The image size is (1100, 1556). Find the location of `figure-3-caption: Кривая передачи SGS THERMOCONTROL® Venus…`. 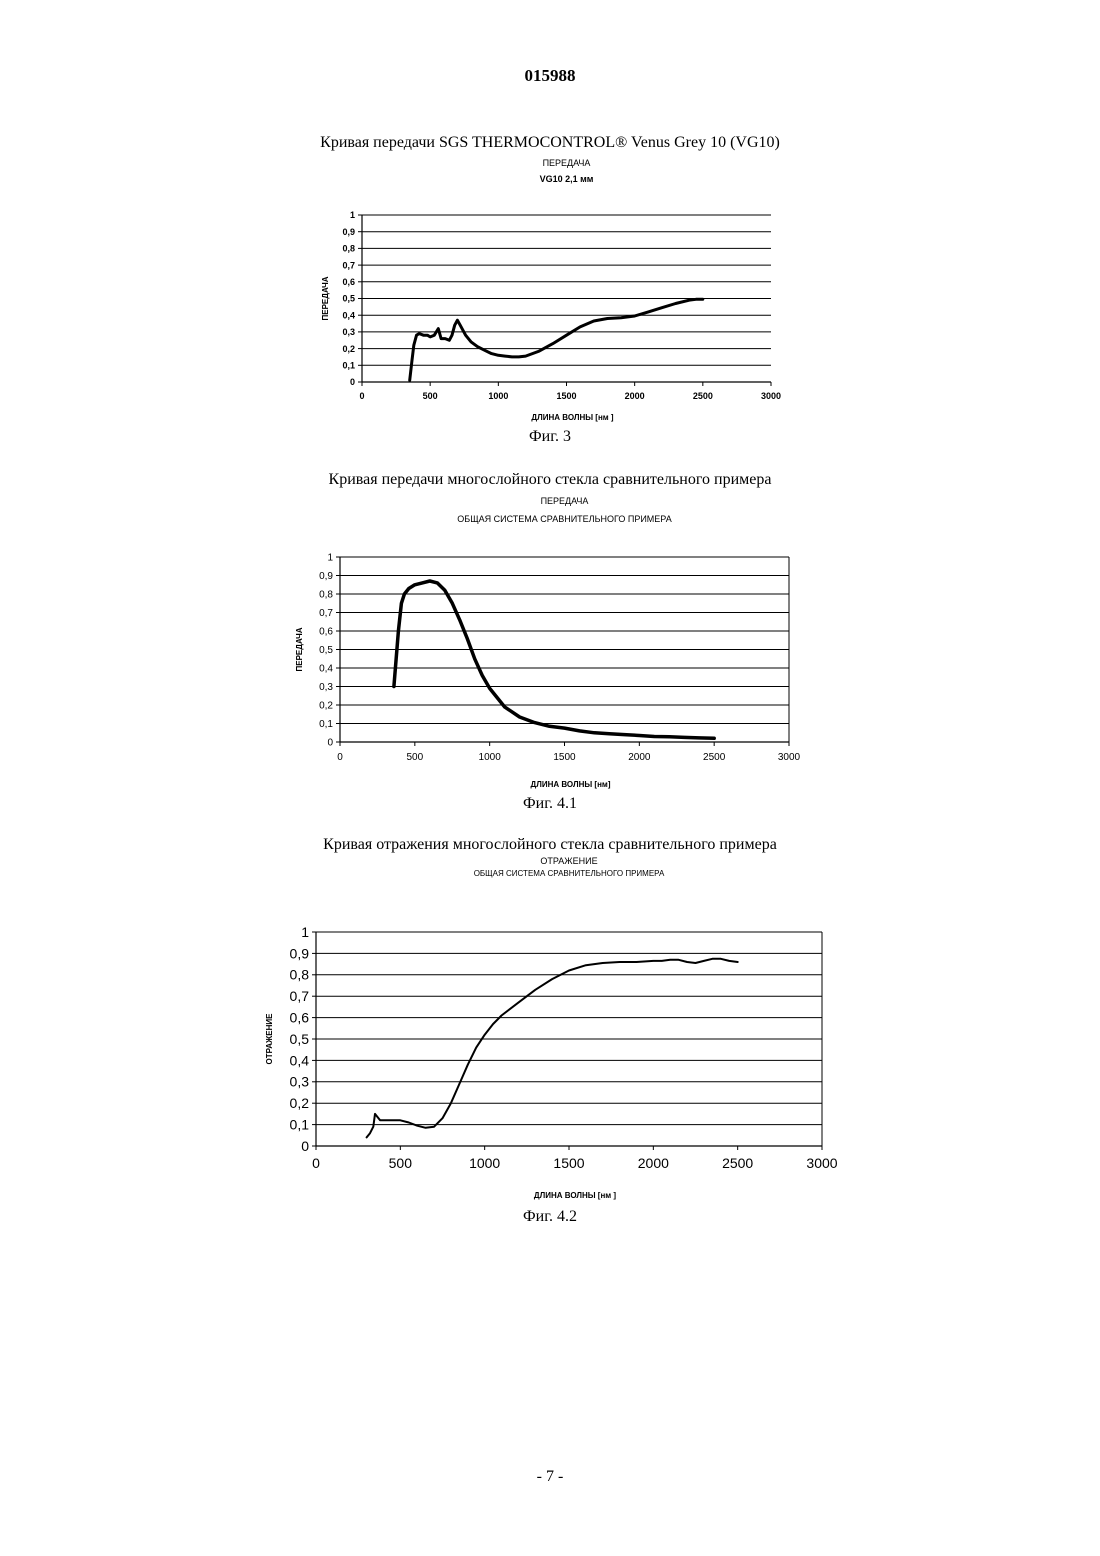

figure-3-caption: Кривая передачи SGS THERMOCONTROL® Venus… is located at coordinates (550, 143).